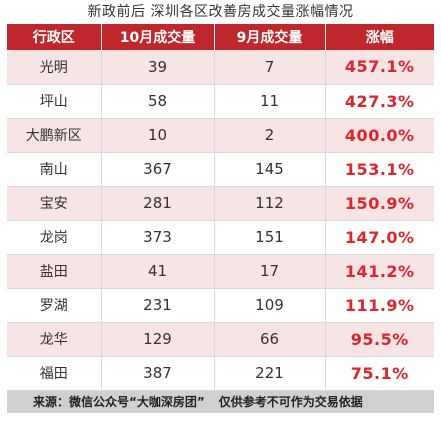  What do you see at coordinates (270, 305) in the screenshot?
I see `cell-sep-volume: 109` at bounding box center [270, 305].